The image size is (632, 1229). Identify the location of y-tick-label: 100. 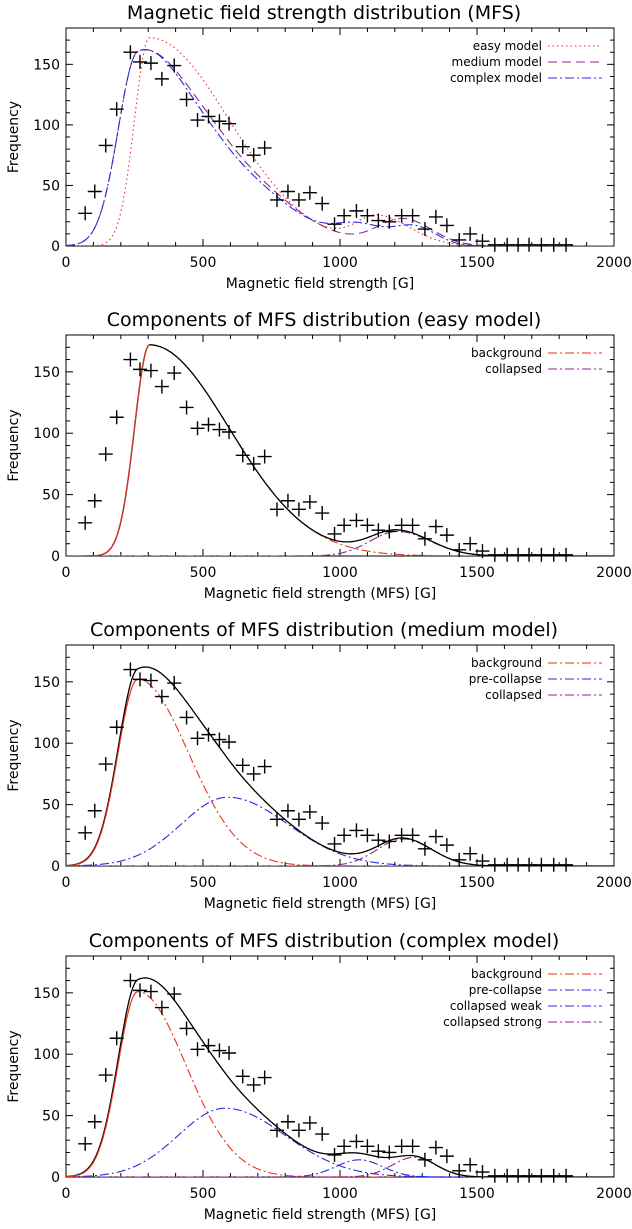
(46, 126).